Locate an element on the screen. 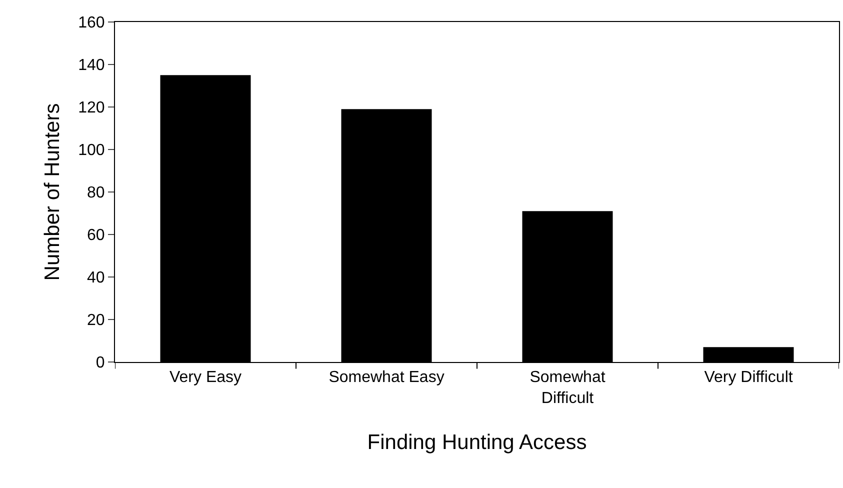  y-tick-label: 0 is located at coordinates (100, 363).